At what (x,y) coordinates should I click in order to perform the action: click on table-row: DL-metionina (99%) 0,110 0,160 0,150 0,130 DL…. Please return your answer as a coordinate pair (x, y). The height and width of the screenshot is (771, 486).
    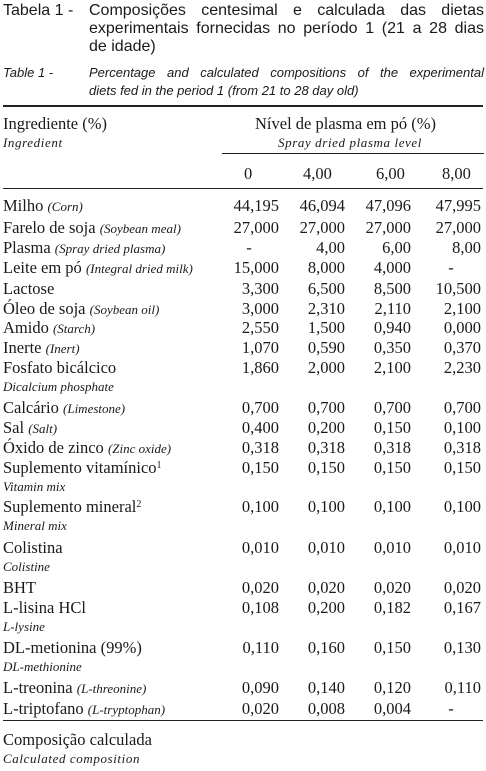
    Looking at the image, I should click on (244, 656).